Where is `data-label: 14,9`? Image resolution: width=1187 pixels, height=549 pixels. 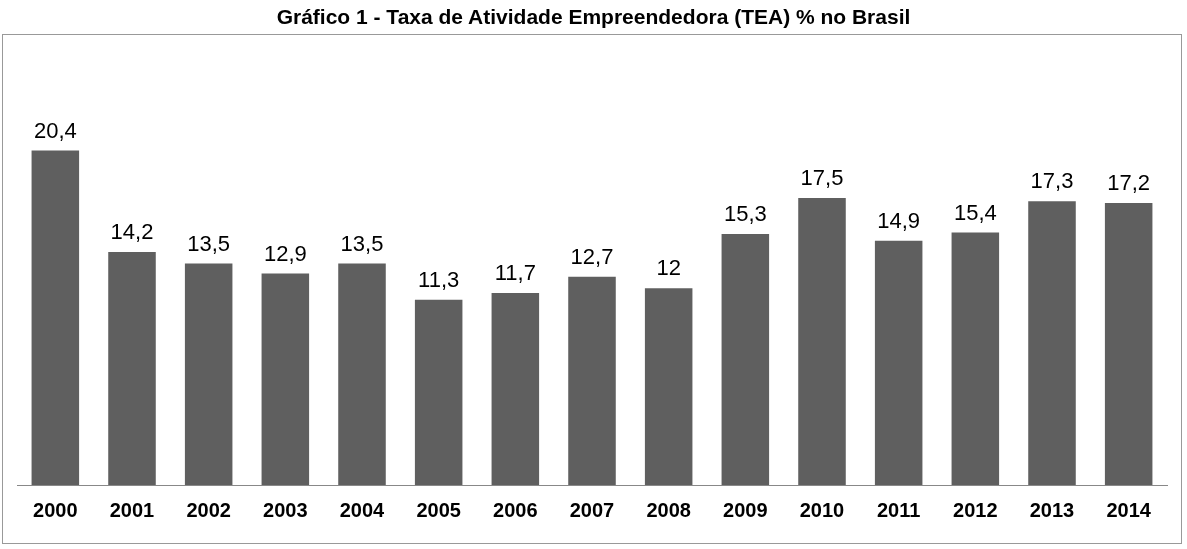 data-label: 14,9 is located at coordinates (899, 220).